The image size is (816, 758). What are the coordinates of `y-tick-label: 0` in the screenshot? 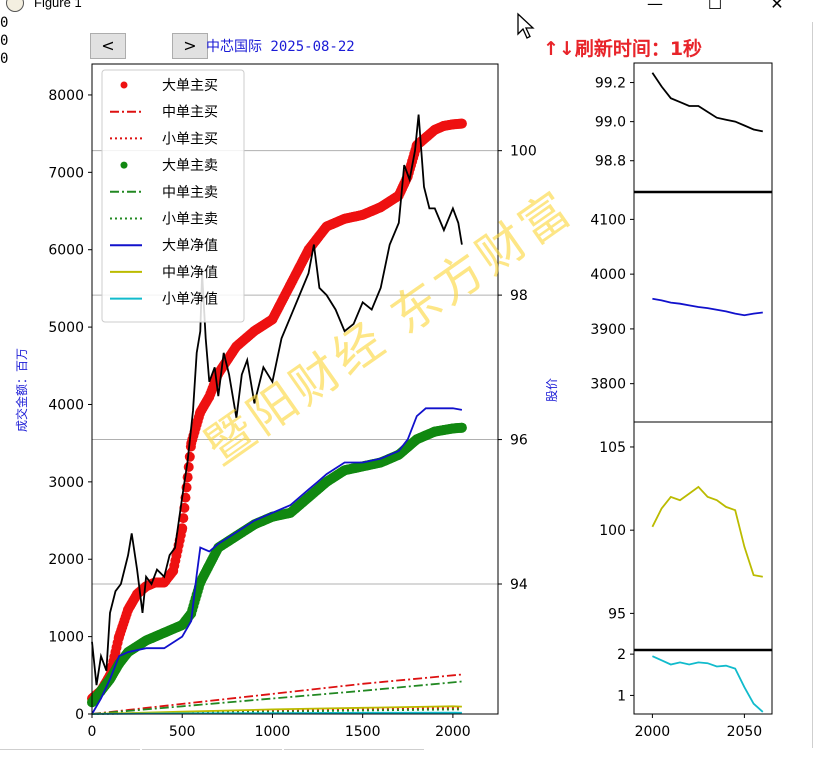 It's located at (79, 715).